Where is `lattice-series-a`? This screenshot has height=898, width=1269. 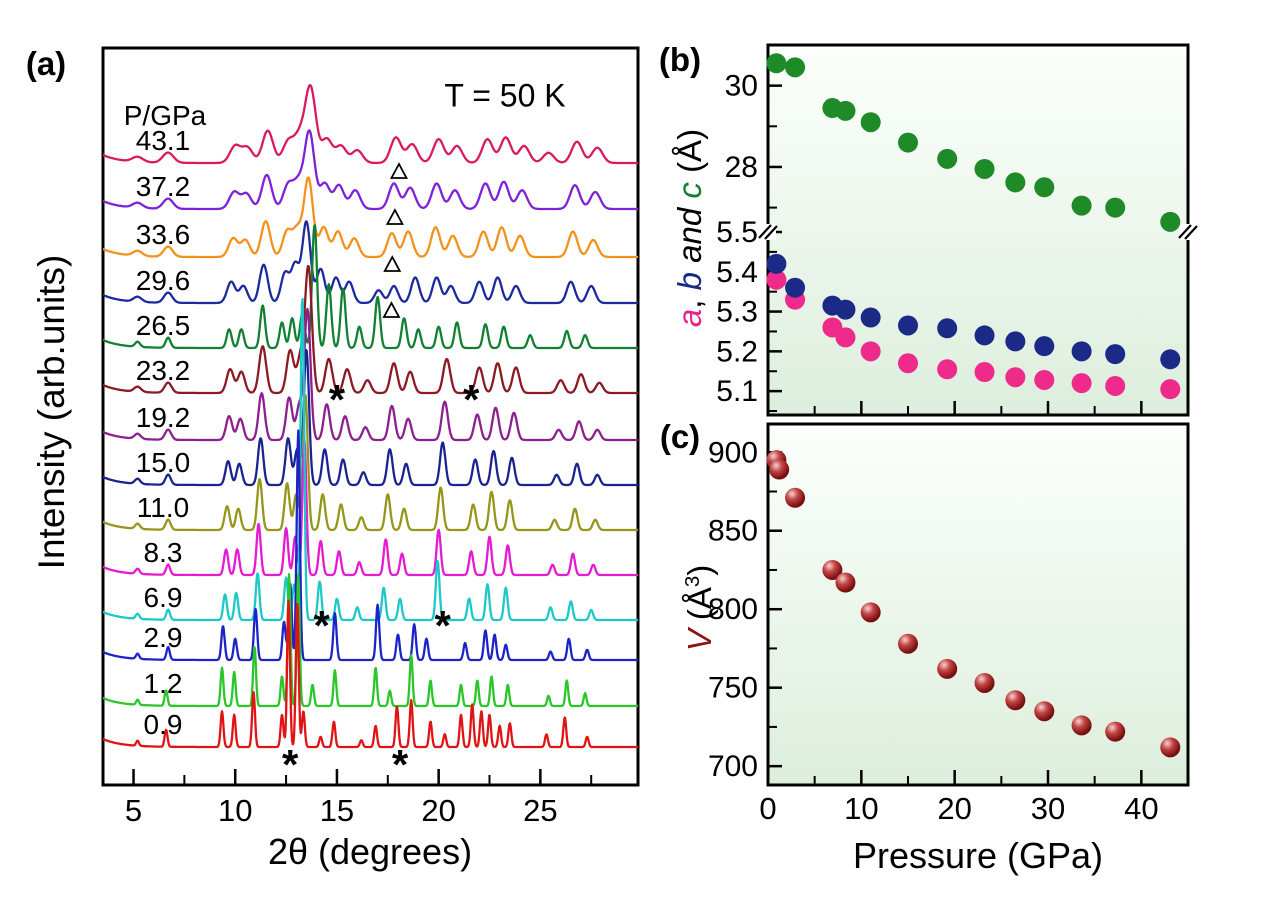 lattice-series-a is located at coordinates (973, 334).